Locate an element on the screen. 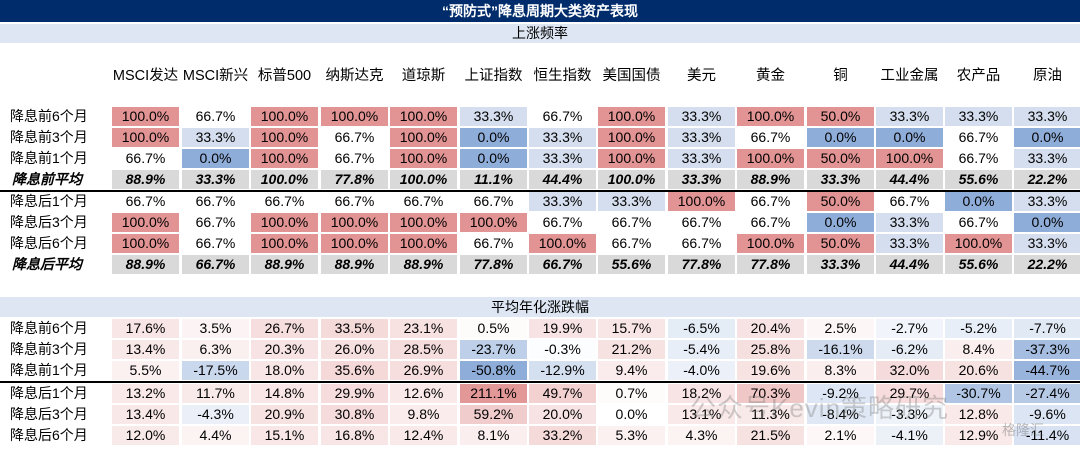 The width and height of the screenshot is (1080, 452). column-header: 美元 is located at coordinates (701, 75).